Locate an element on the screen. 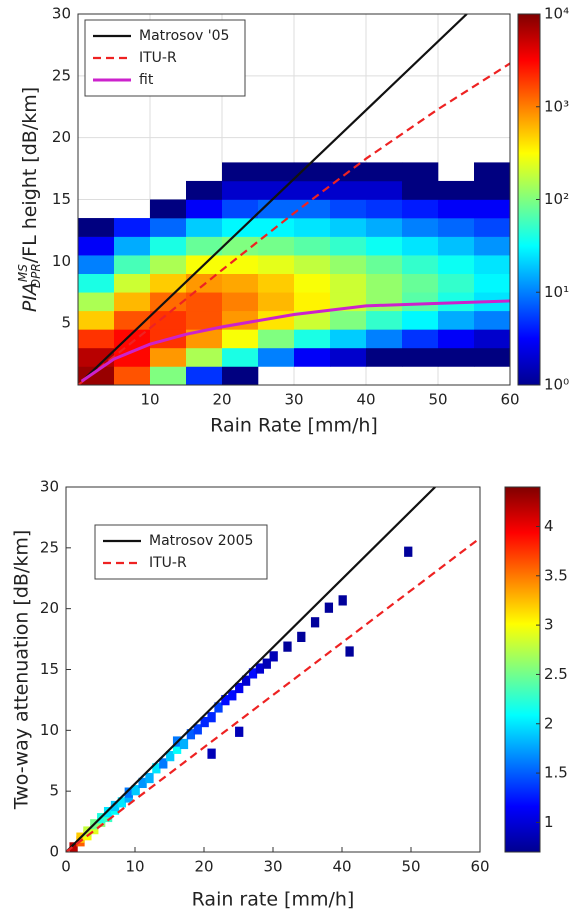  colorbar-tick-label: 2.5 is located at coordinates (556, 674).